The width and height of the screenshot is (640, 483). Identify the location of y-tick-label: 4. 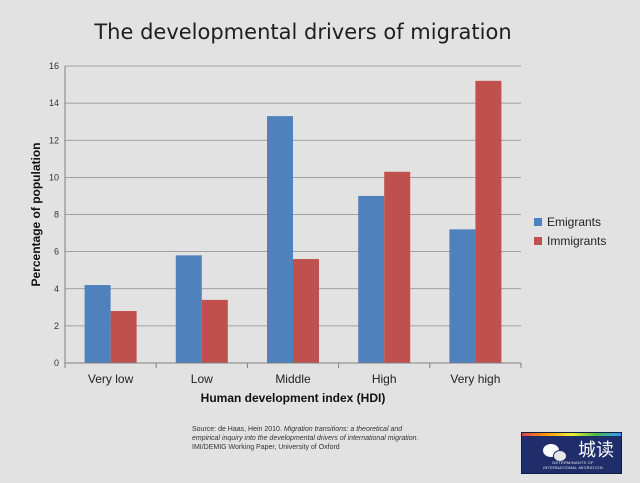
(56, 289).